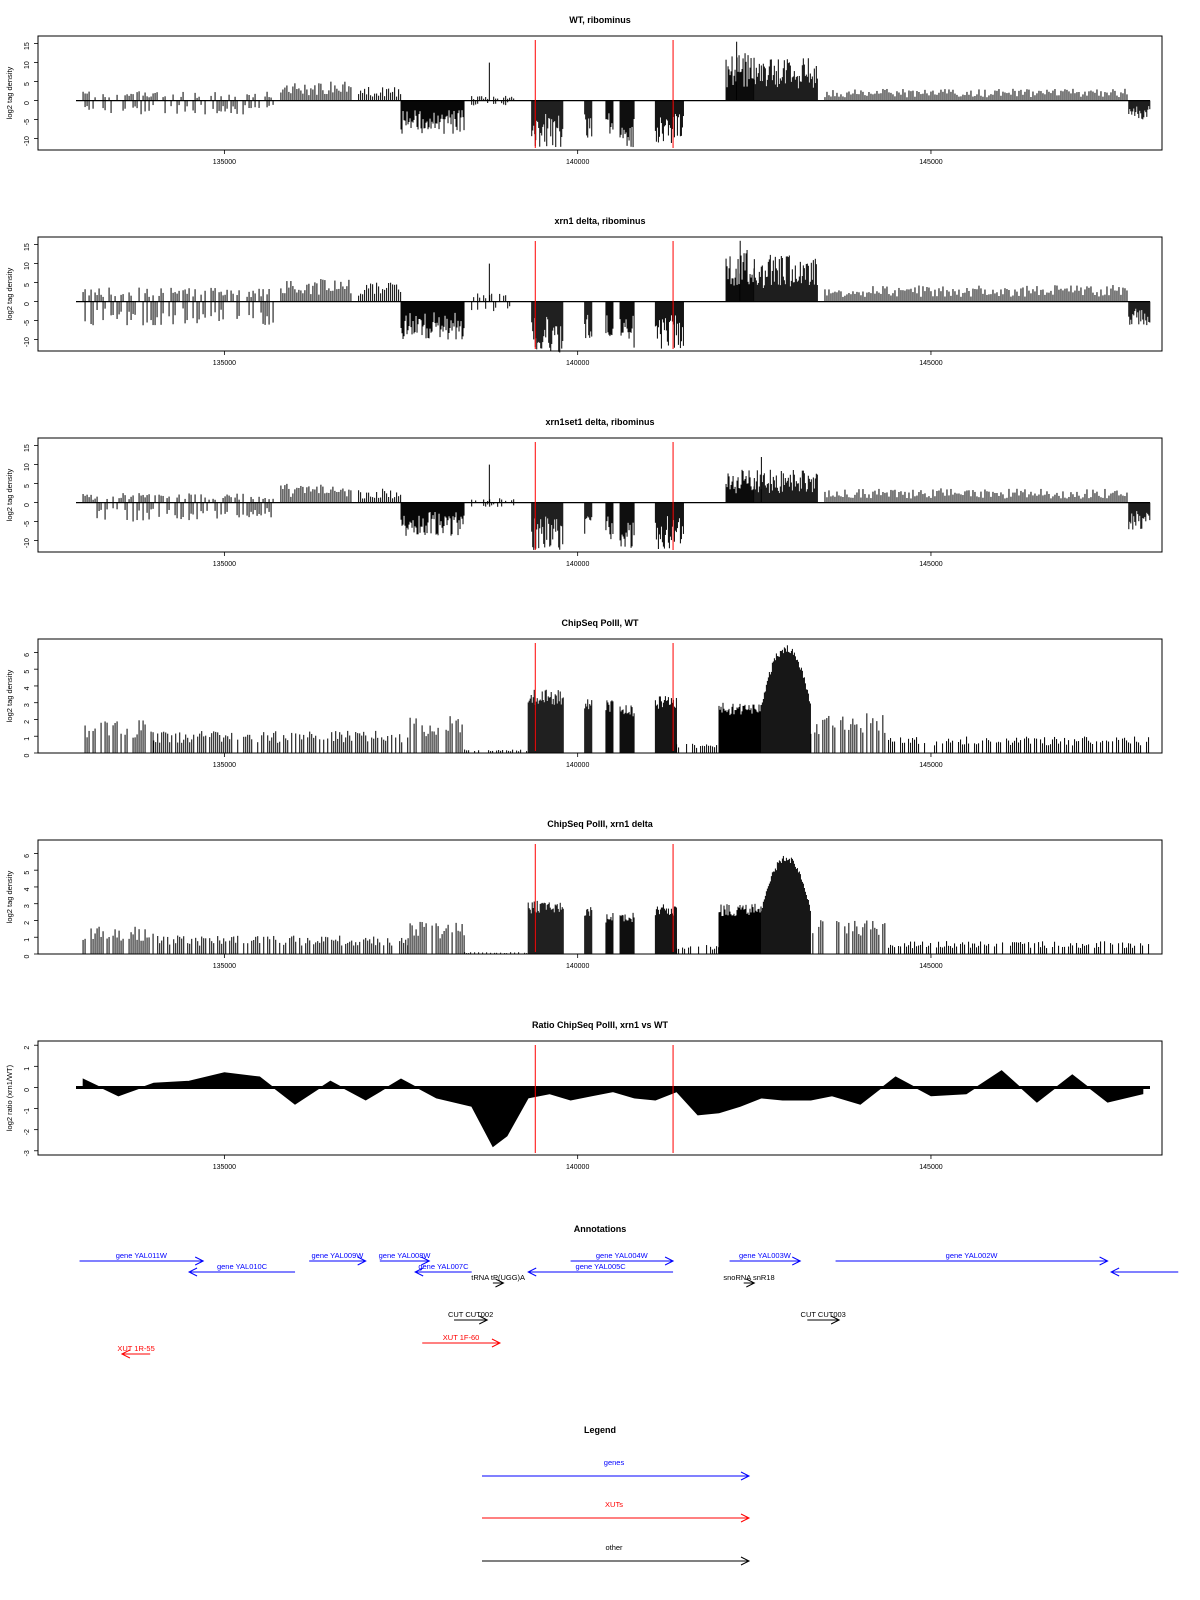 Image resolution: width=1200 pixels, height=1600 pixels. What do you see at coordinates (599, 221) in the screenshot?
I see `track-title: xrn1 delta, ribominus` at bounding box center [599, 221].